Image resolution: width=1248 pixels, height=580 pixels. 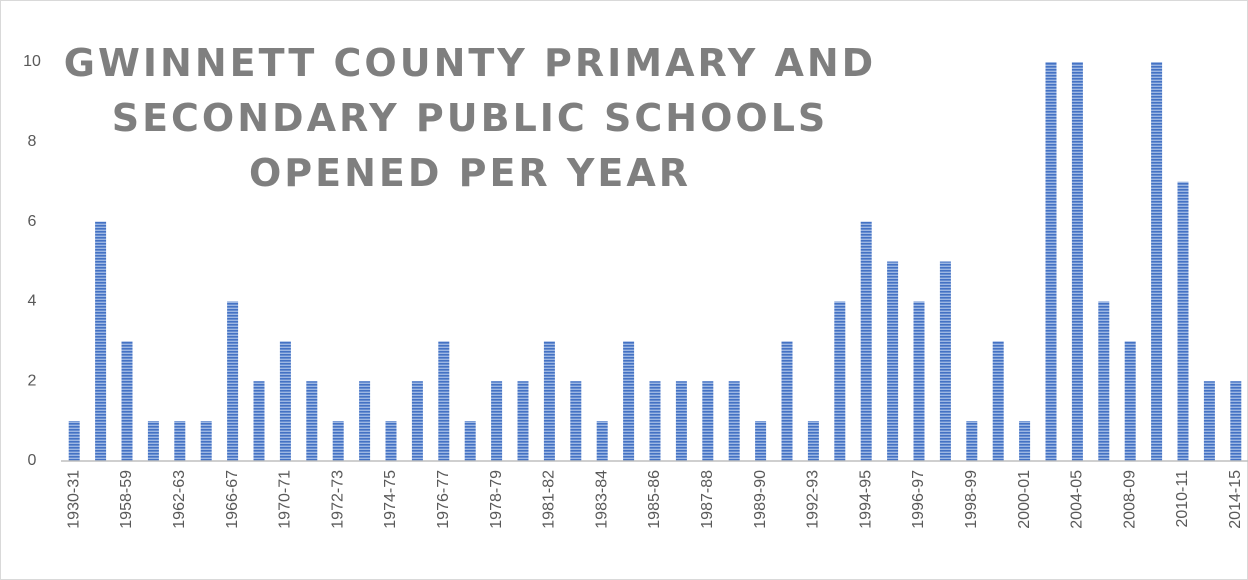 What do you see at coordinates (32, 301) in the screenshot?
I see `y-tick-label: 4` at bounding box center [32, 301].